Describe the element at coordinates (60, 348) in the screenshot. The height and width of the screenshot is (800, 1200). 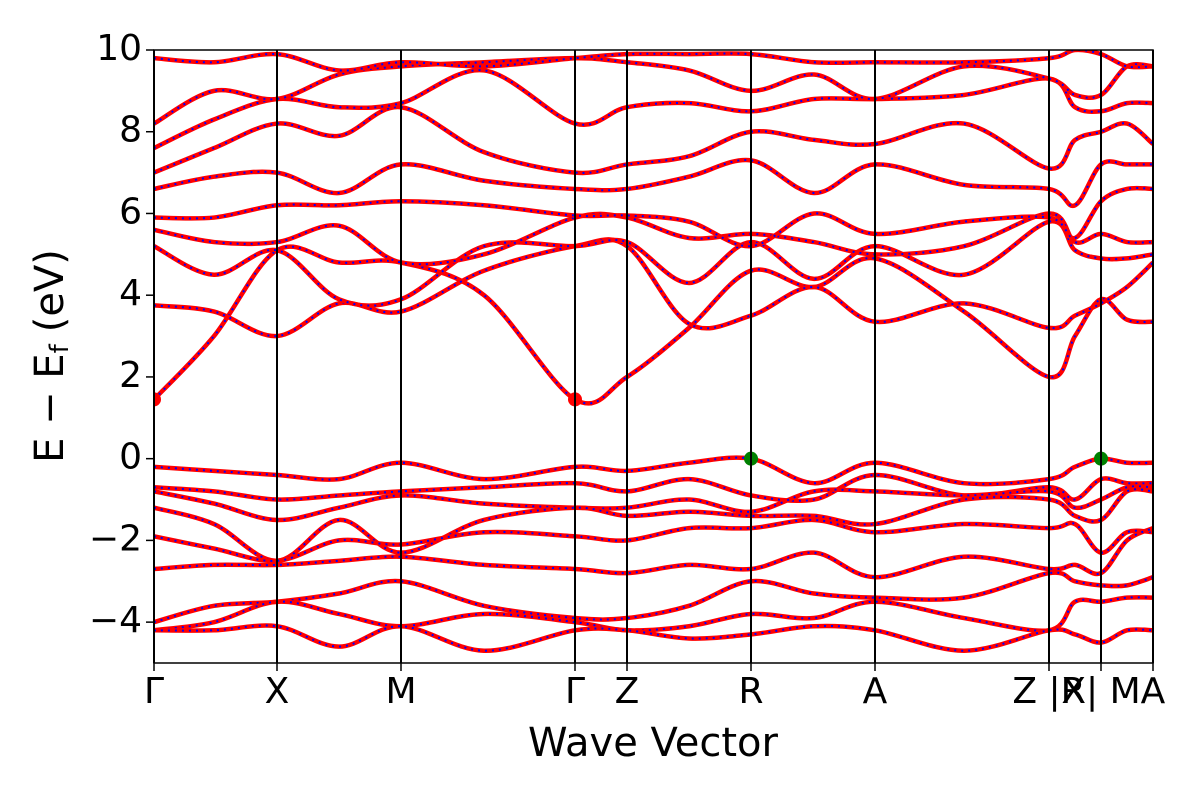
I see `y-label-sub: f` at that location.